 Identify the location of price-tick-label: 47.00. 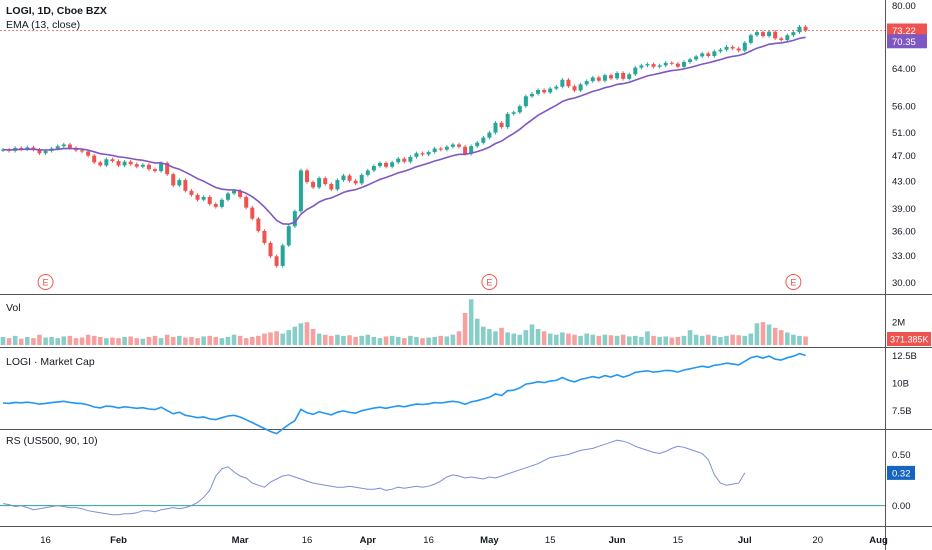
(904, 156).